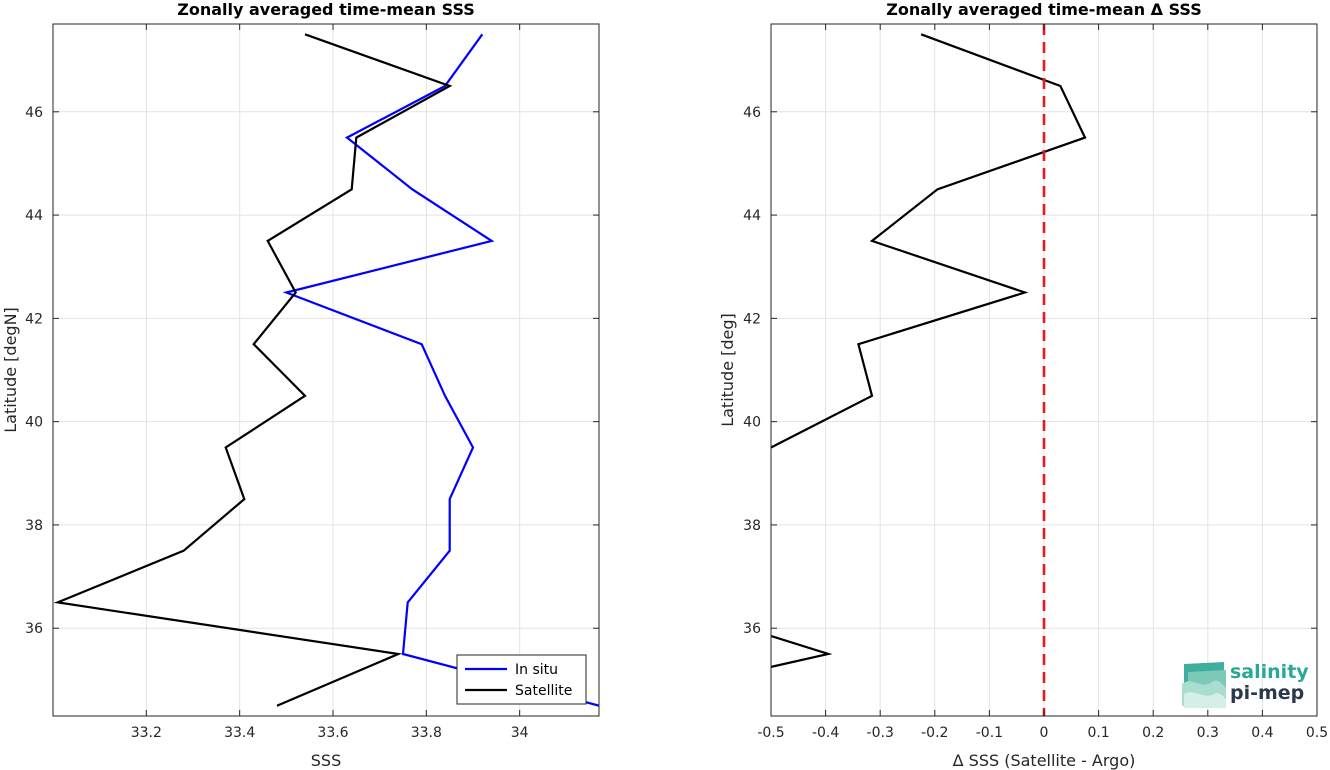 This screenshot has width=1330, height=770. What do you see at coordinates (1208, 733) in the screenshot?
I see `x-tick-label: 0.3` at bounding box center [1208, 733].